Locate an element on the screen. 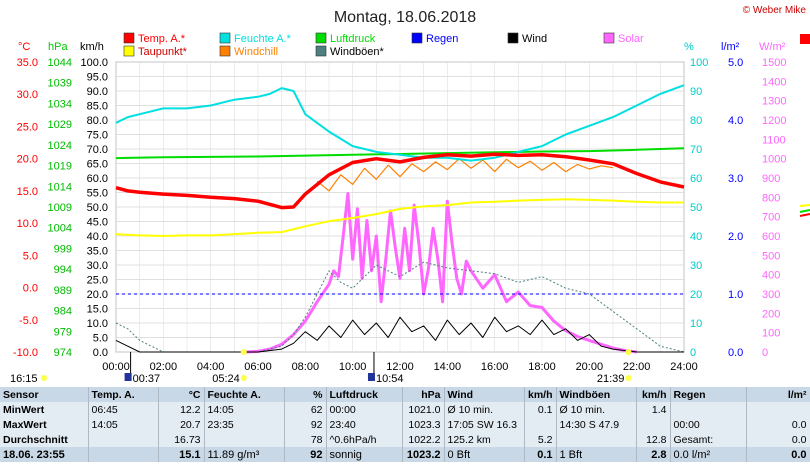 The image size is (810, 471). legend-label: Taupunkt* is located at coordinates (163, 52).